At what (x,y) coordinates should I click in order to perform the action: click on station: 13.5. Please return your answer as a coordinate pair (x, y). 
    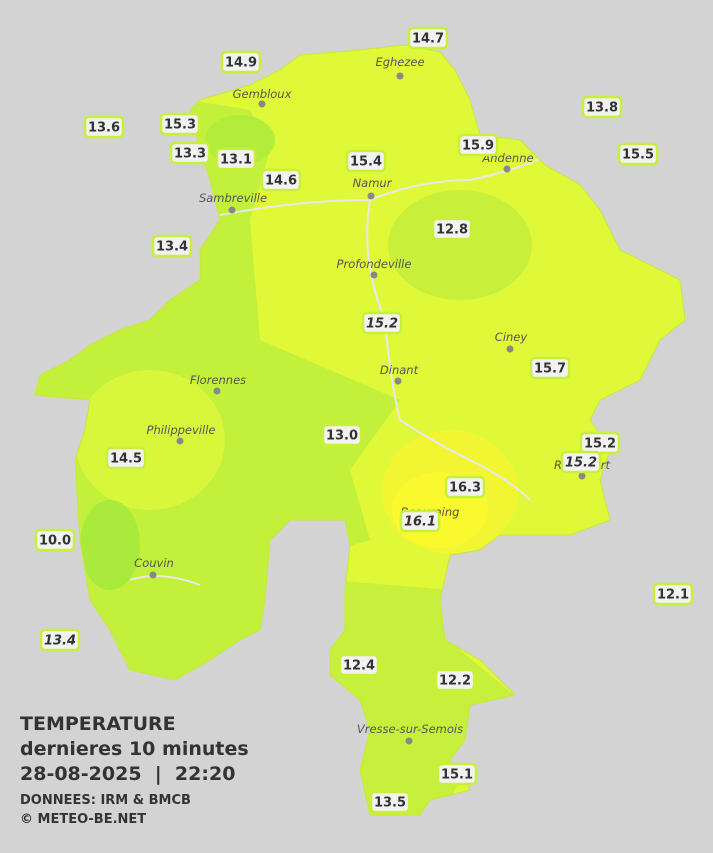
    Looking at the image, I should click on (390, 802).